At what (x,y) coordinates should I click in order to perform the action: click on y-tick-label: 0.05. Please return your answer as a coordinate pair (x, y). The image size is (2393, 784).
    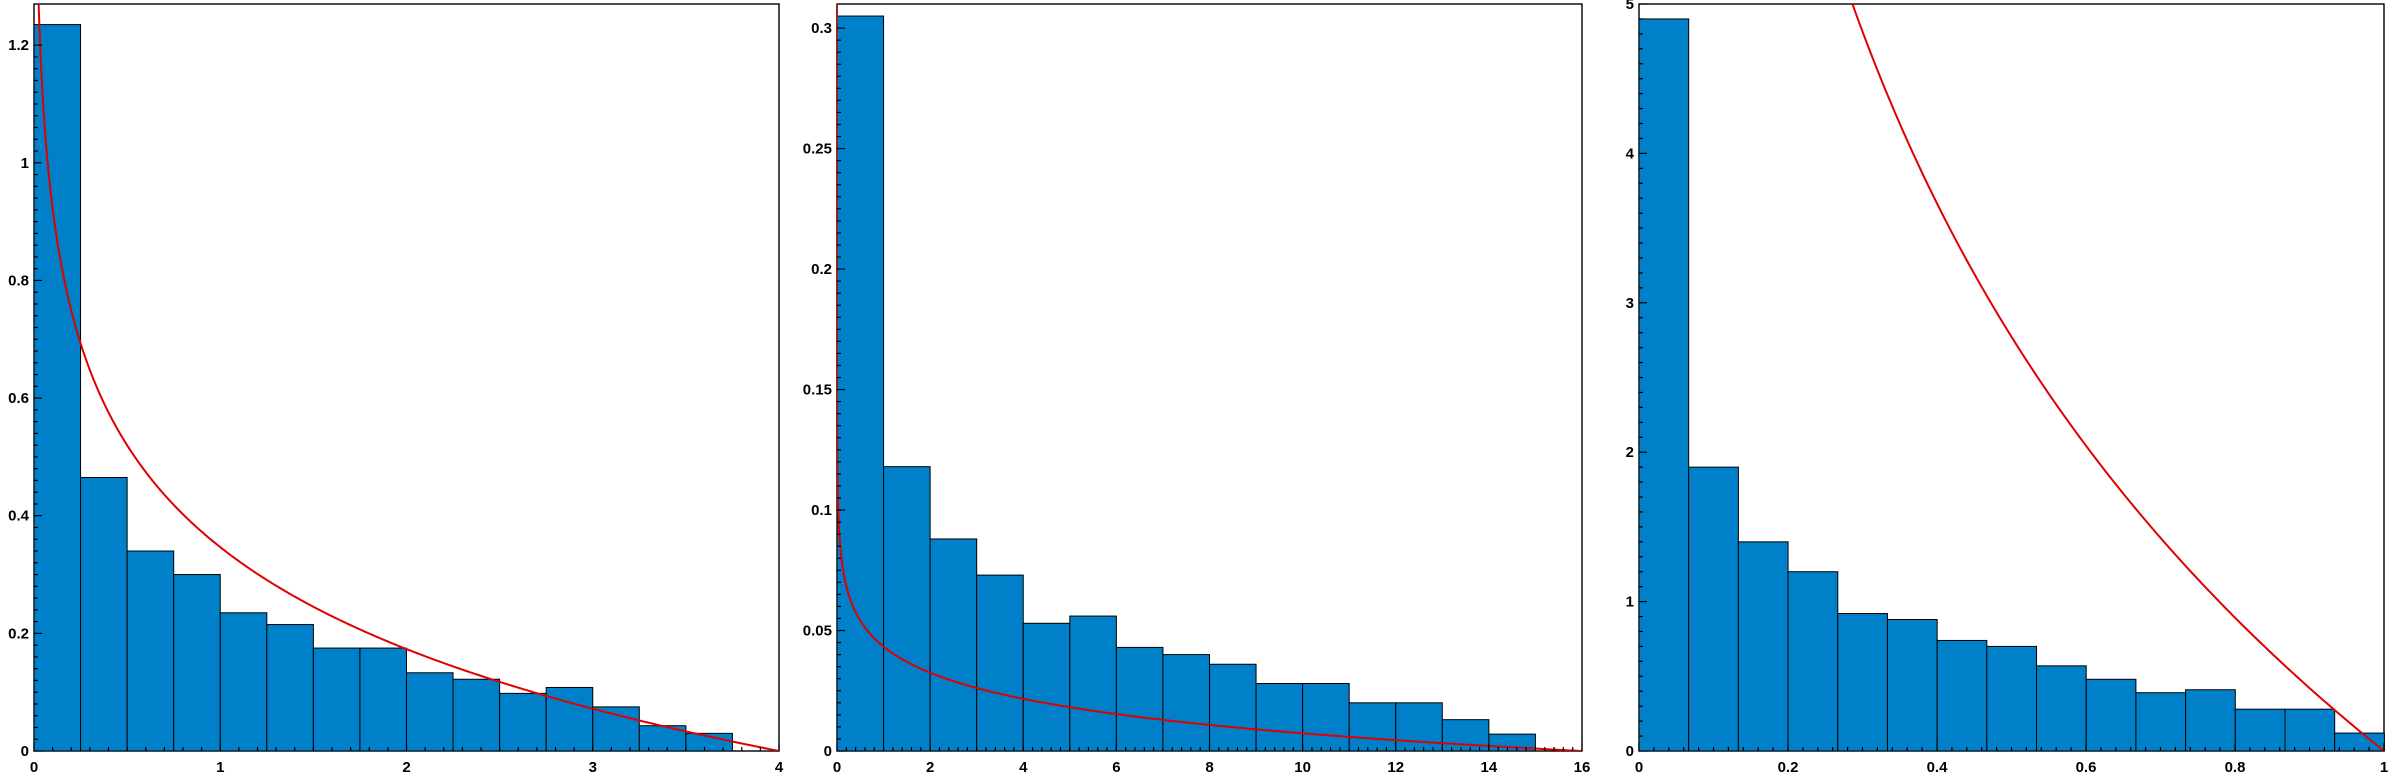
    Looking at the image, I should click on (817, 631).